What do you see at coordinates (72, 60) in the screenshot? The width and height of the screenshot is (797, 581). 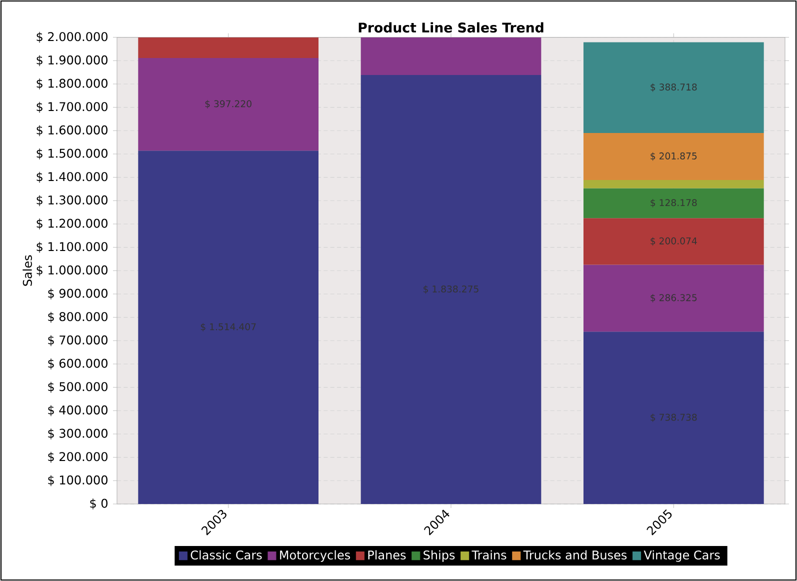 I see `y-tick-label: $ 1.900.000` at bounding box center [72, 60].